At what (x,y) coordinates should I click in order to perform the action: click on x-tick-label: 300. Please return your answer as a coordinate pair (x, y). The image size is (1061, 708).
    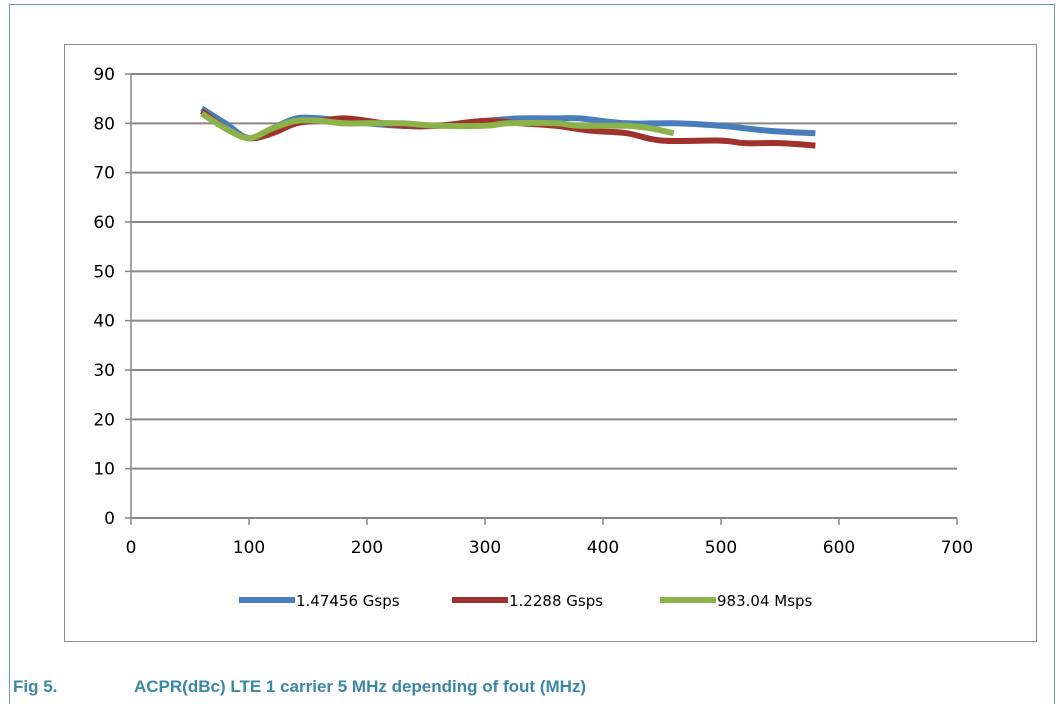
    Looking at the image, I should click on (485, 548).